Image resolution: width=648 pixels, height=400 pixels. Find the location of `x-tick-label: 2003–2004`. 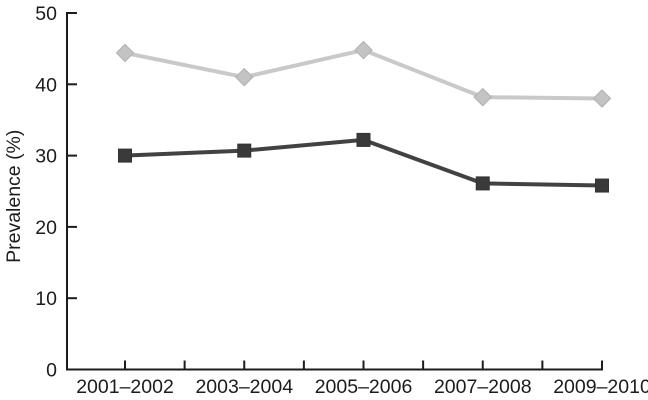

x-tick-label: 2003–2004 is located at coordinates (244, 387).